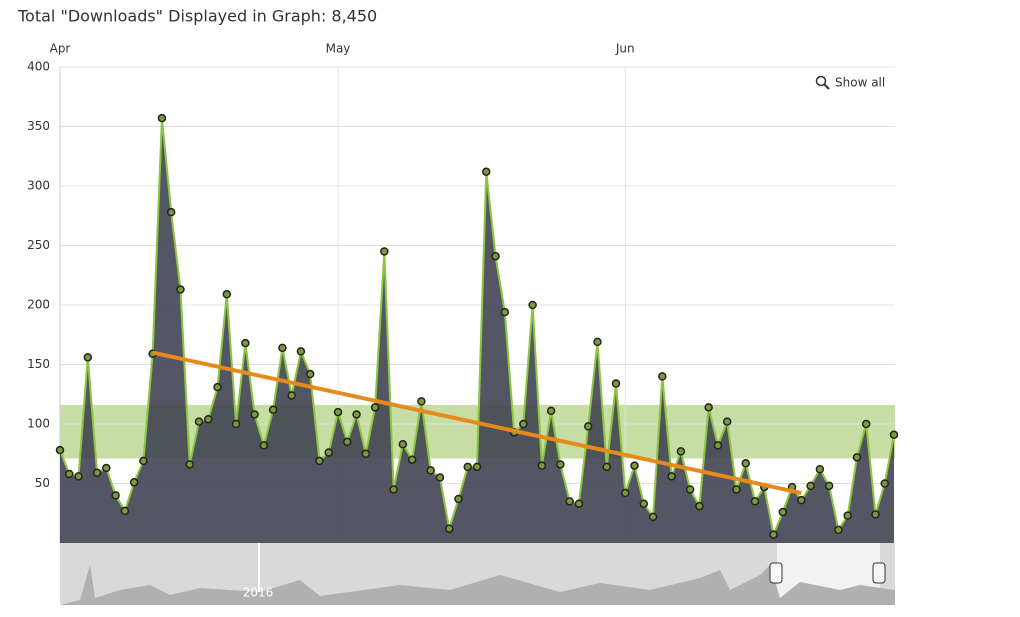 This screenshot has width=1020, height=617. What do you see at coordinates (42, 483) in the screenshot?
I see `y-tick-label: 50` at bounding box center [42, 483].